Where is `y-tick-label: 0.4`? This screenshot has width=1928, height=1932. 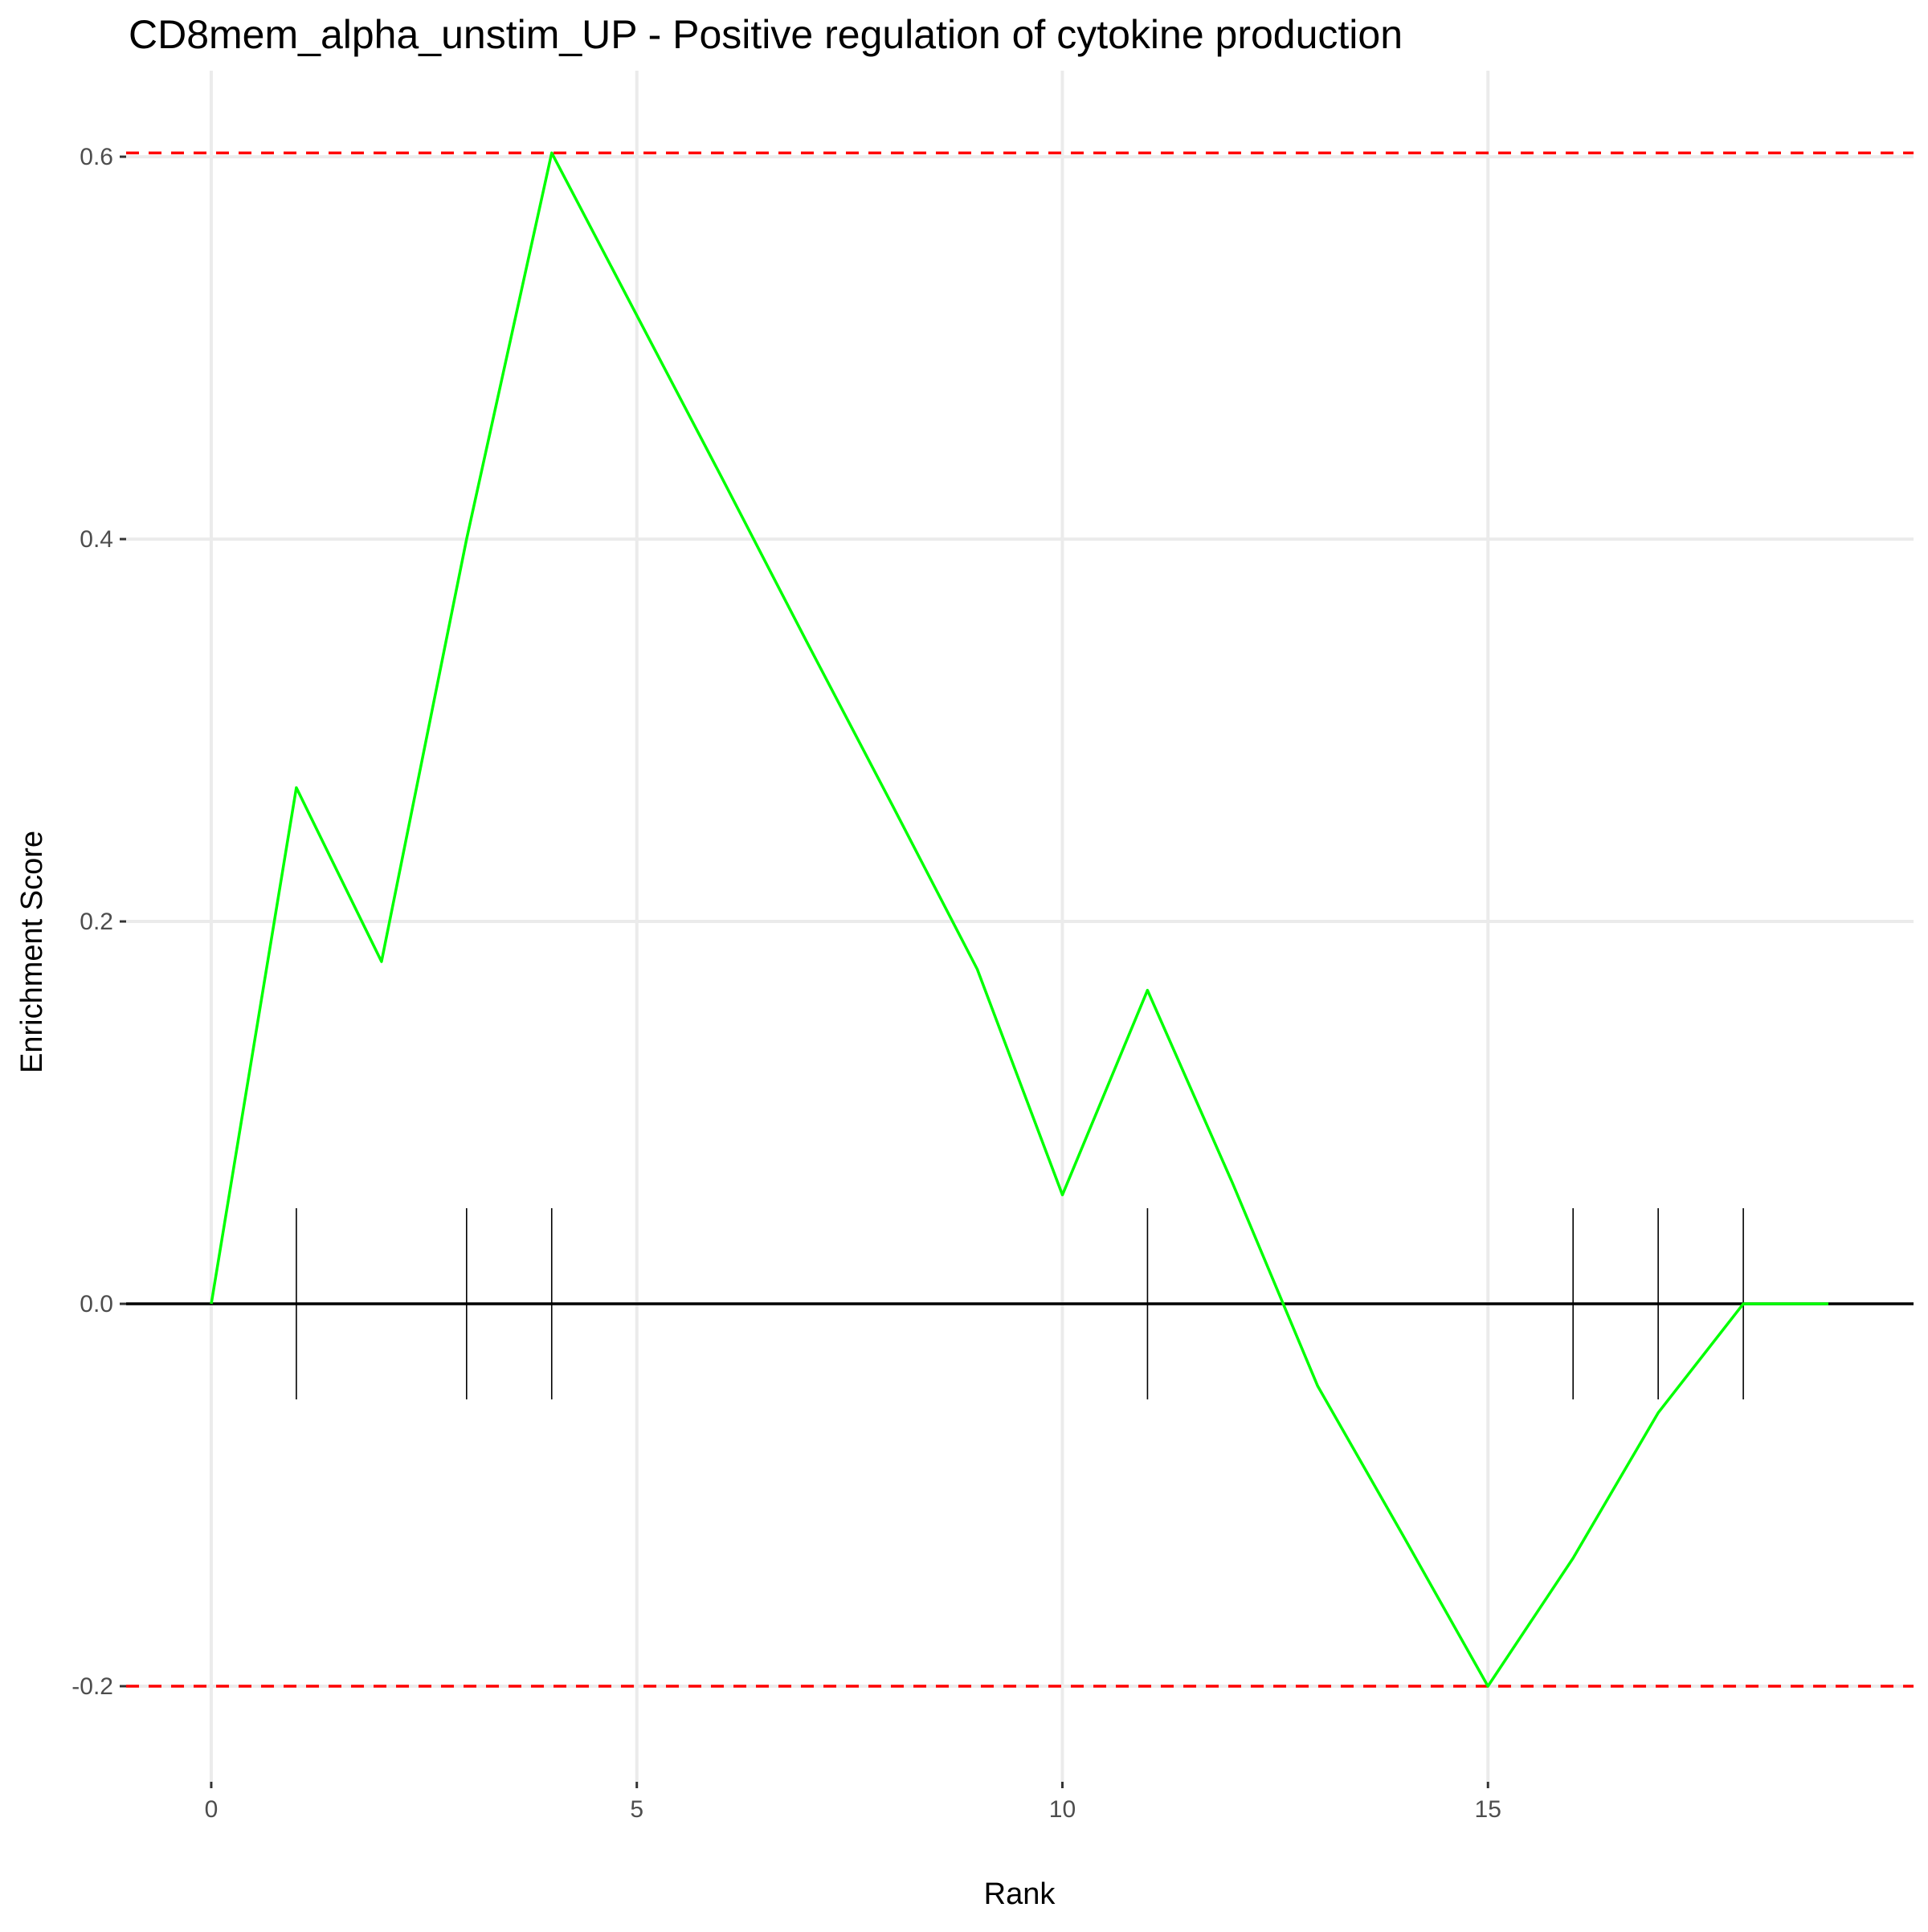 y-tick-label: 0.4 is located at coordinates (96, 539).